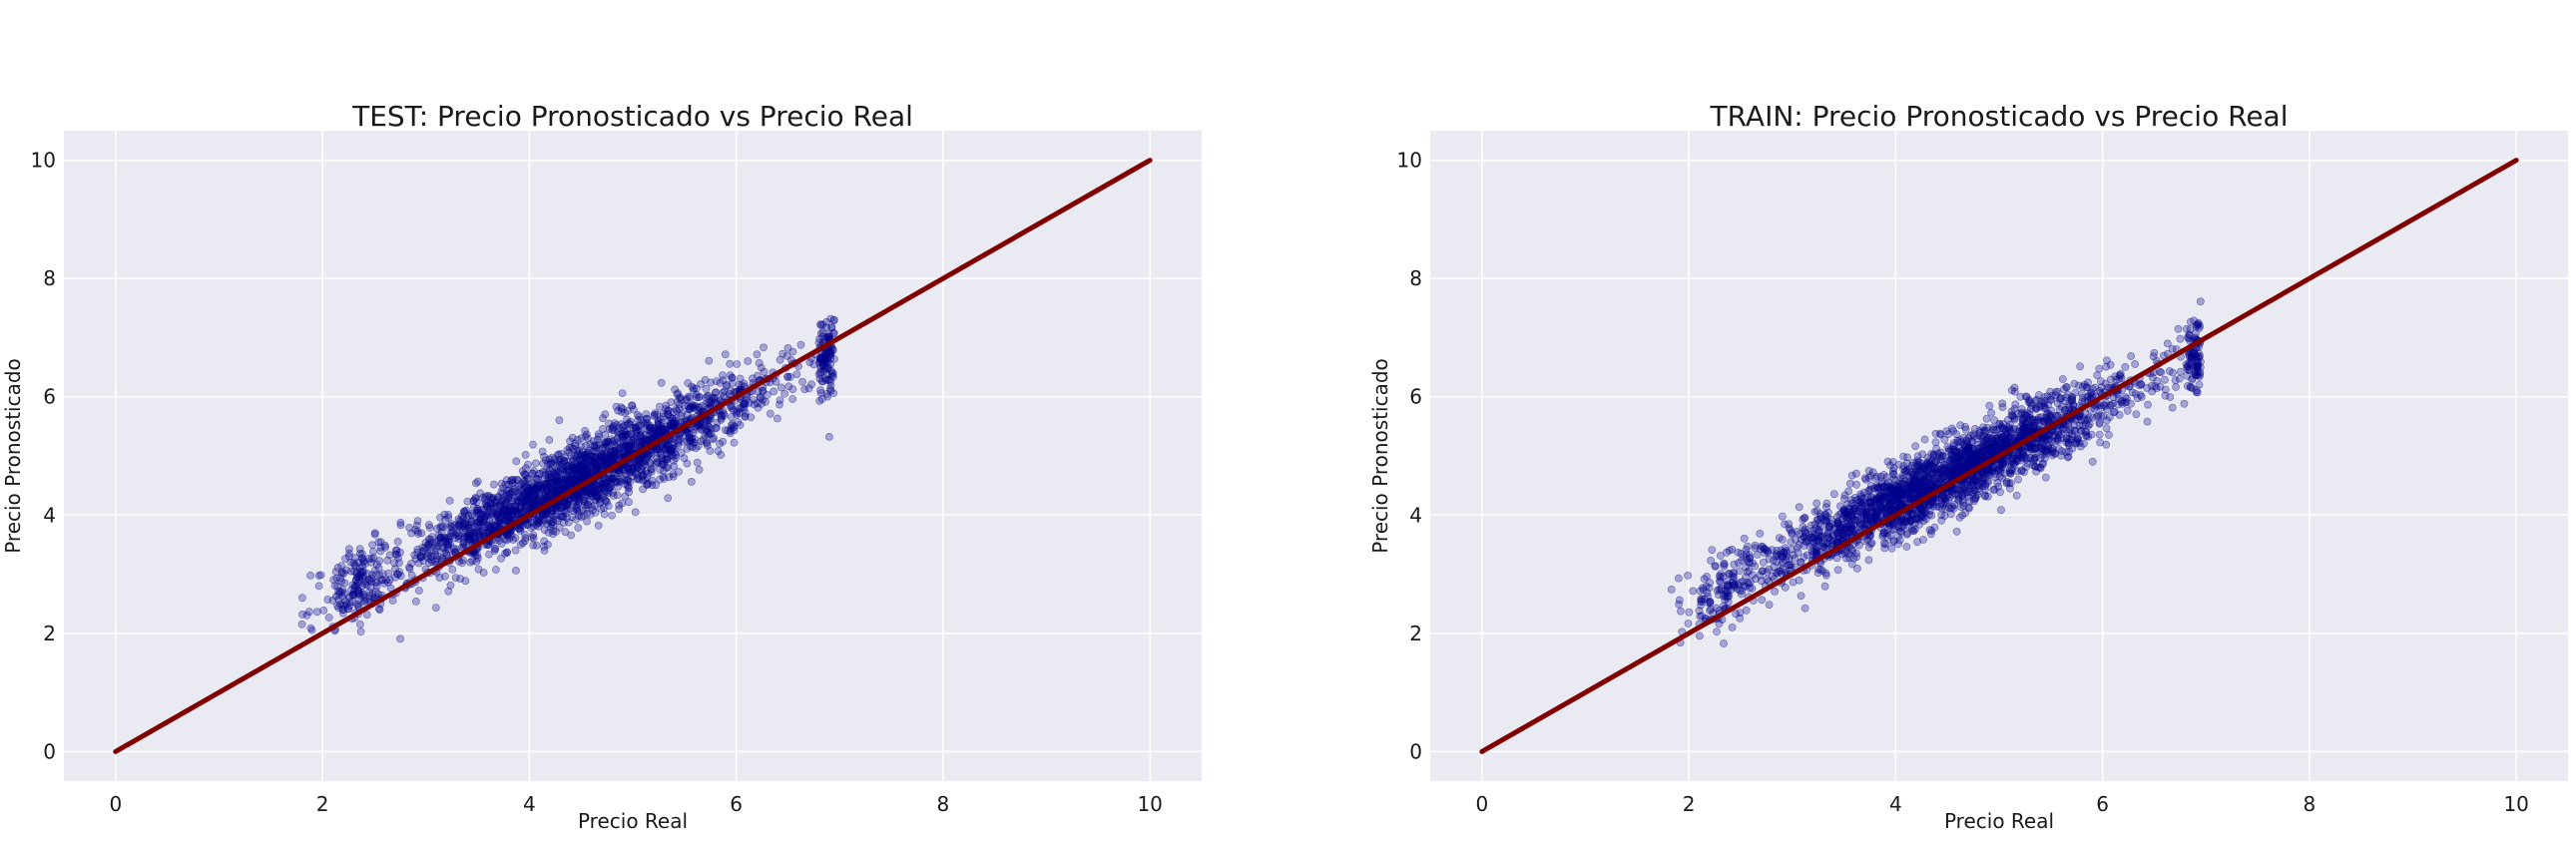 This screenshot has height=842, width=2576. Describe the element at coordinates (50, 278) in the screenshot. I see `test-y-tick-label-4: 8` at that location.